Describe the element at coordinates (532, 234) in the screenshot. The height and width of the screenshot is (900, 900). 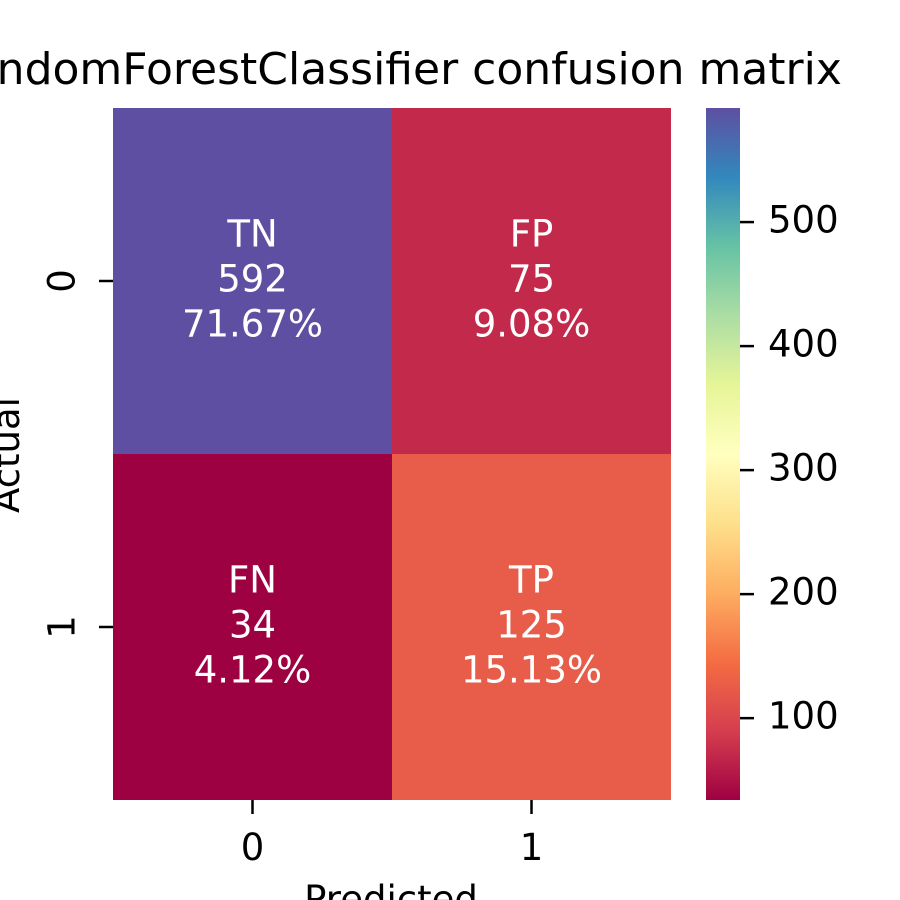
I see `cell-label: FP` at that location.